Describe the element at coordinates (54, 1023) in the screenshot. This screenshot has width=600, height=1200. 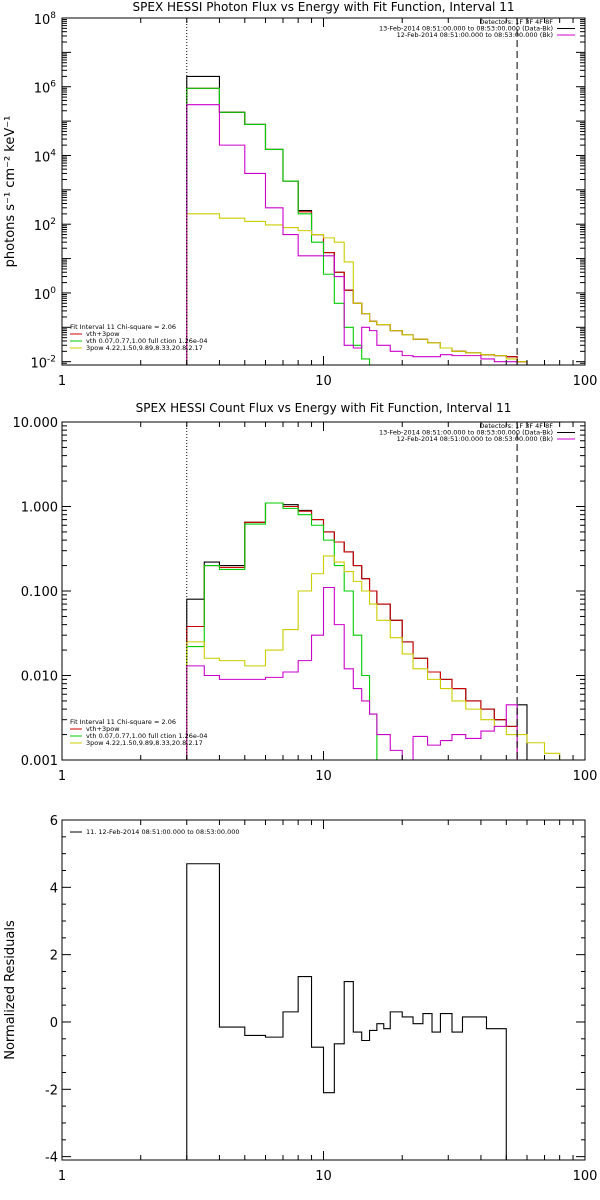
I see `y-tick-label: 0` at that location.